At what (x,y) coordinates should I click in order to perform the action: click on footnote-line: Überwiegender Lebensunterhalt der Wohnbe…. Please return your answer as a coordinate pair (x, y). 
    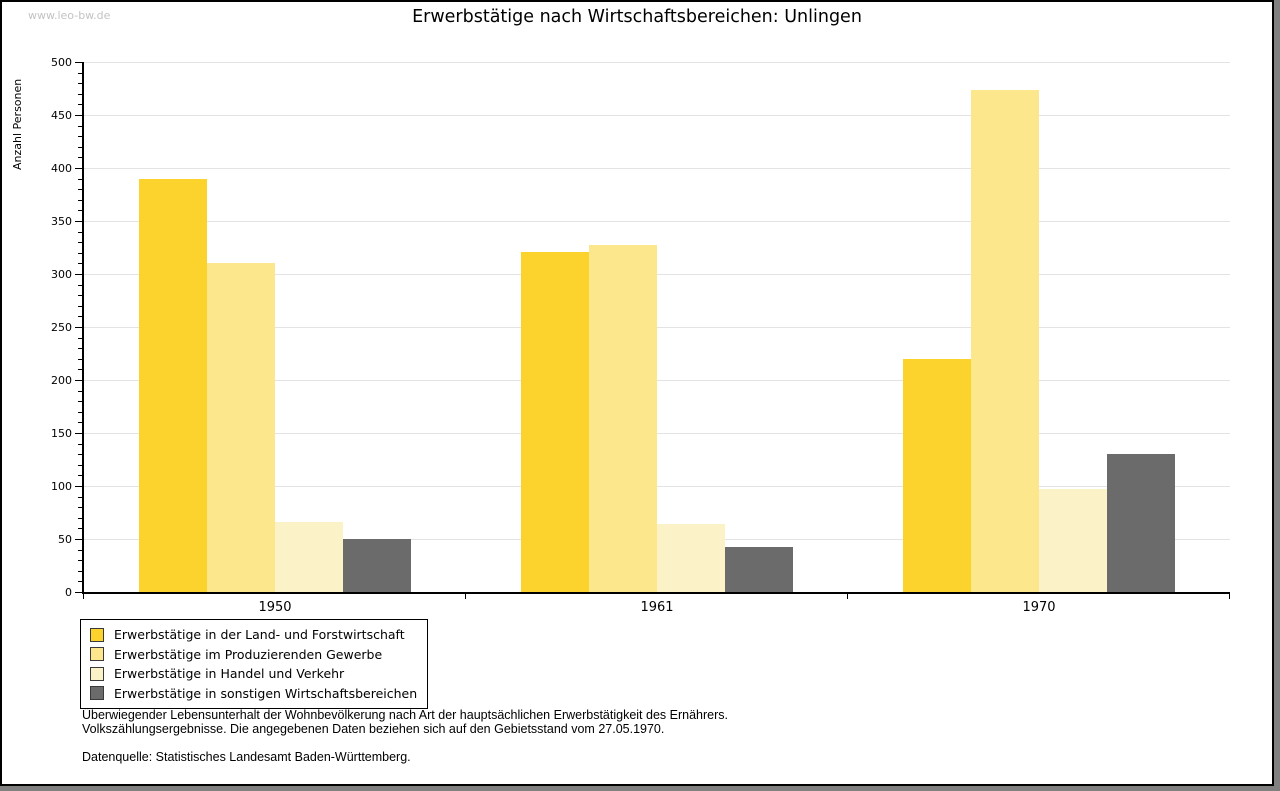
    Looking at the image, I should click on (405, 715).